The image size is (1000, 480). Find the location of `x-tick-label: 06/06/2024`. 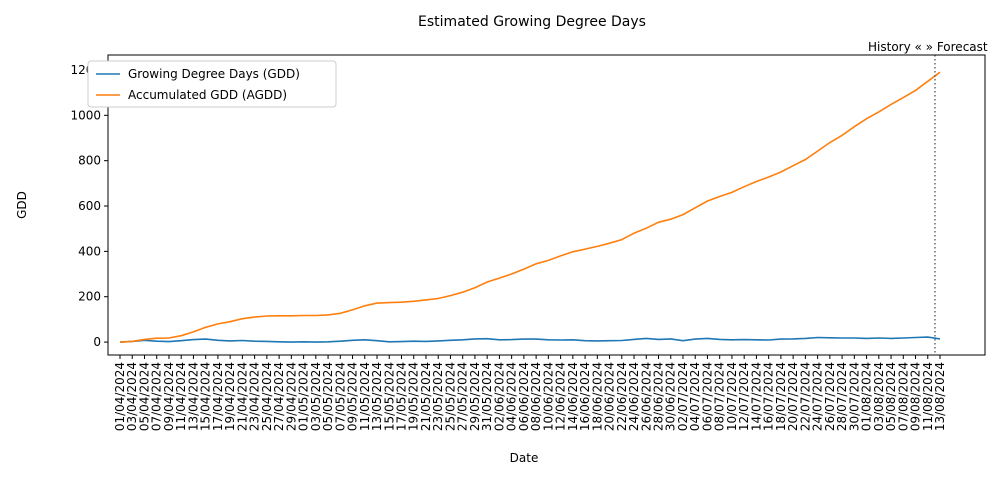

x-tick-label: 06/06/2024 is located at coordinates (524, 396).